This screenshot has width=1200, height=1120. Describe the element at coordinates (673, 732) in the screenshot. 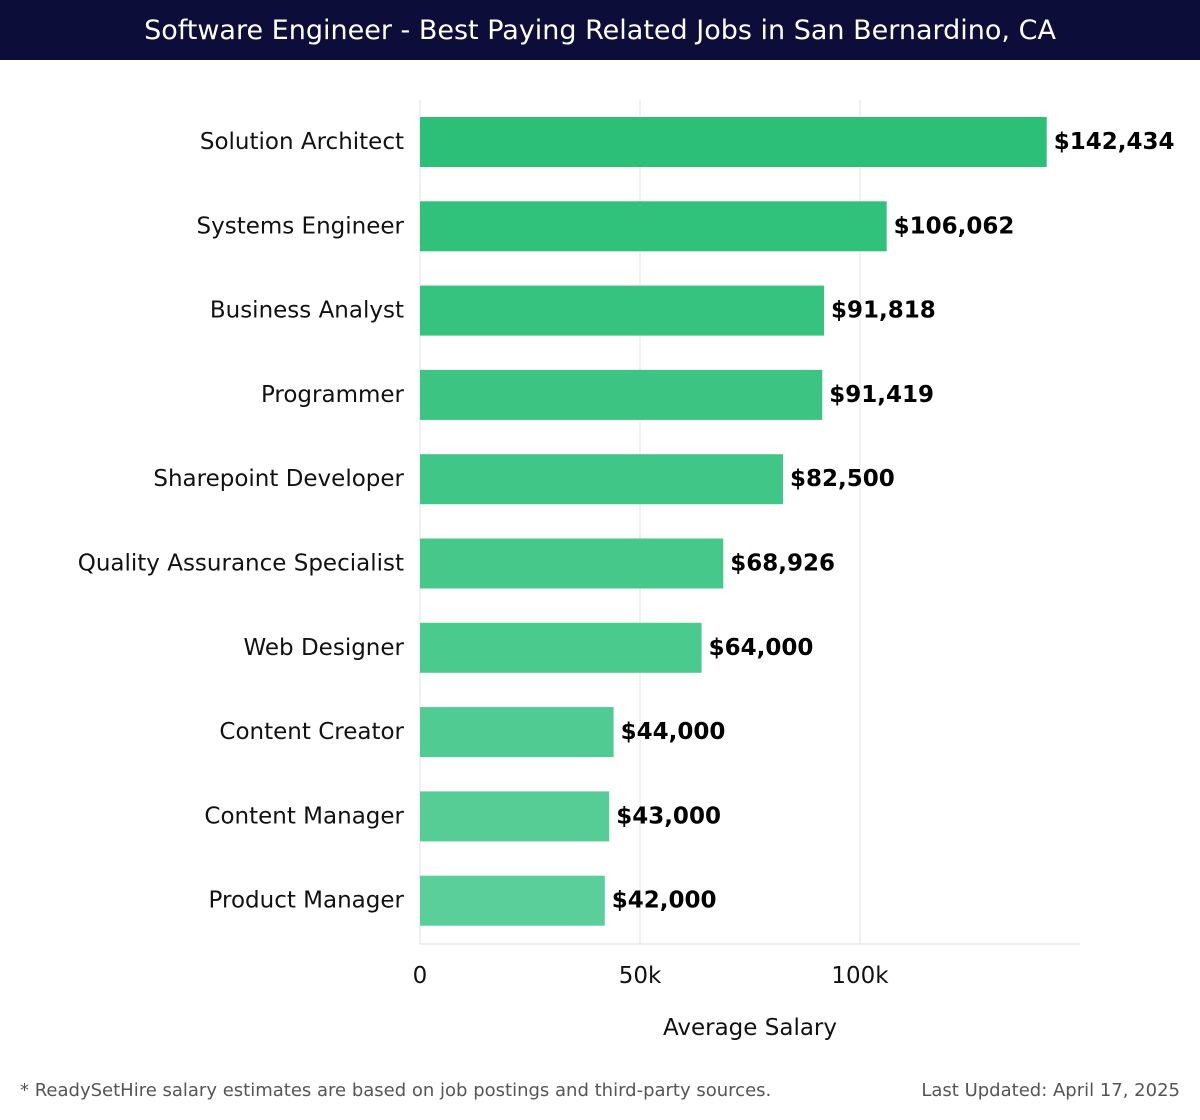

I see `value-label: $44,000` at that location.